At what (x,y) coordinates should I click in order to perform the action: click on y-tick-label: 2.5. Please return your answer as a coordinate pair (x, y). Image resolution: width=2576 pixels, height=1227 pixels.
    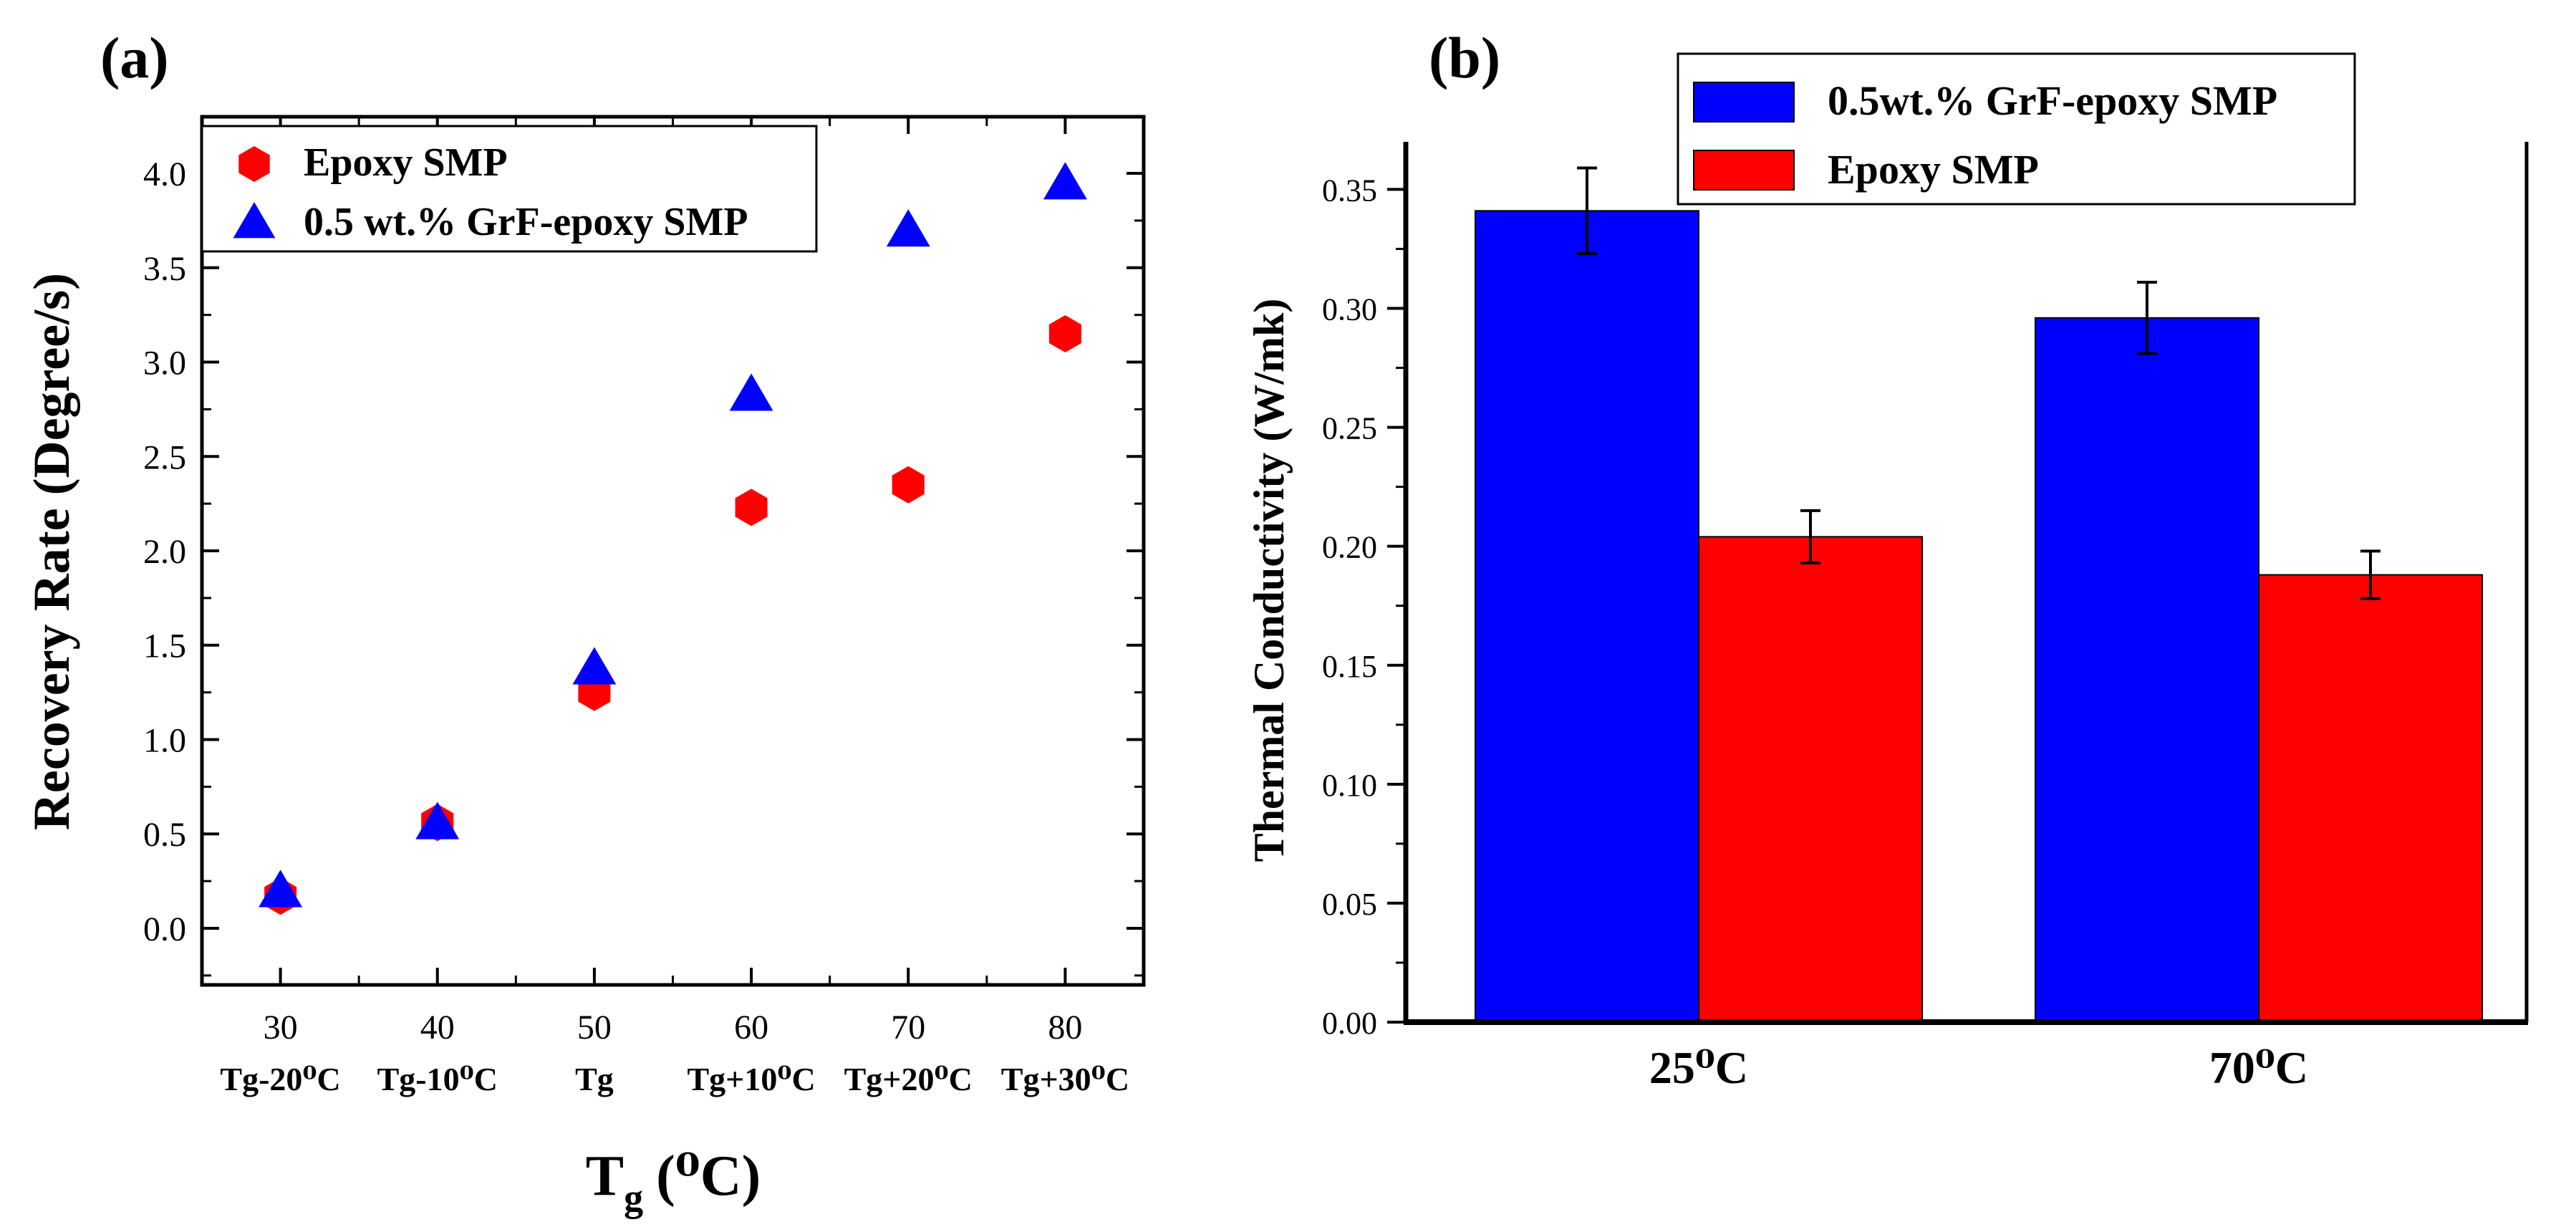
    Looking at the image, I should click on (164, 457).